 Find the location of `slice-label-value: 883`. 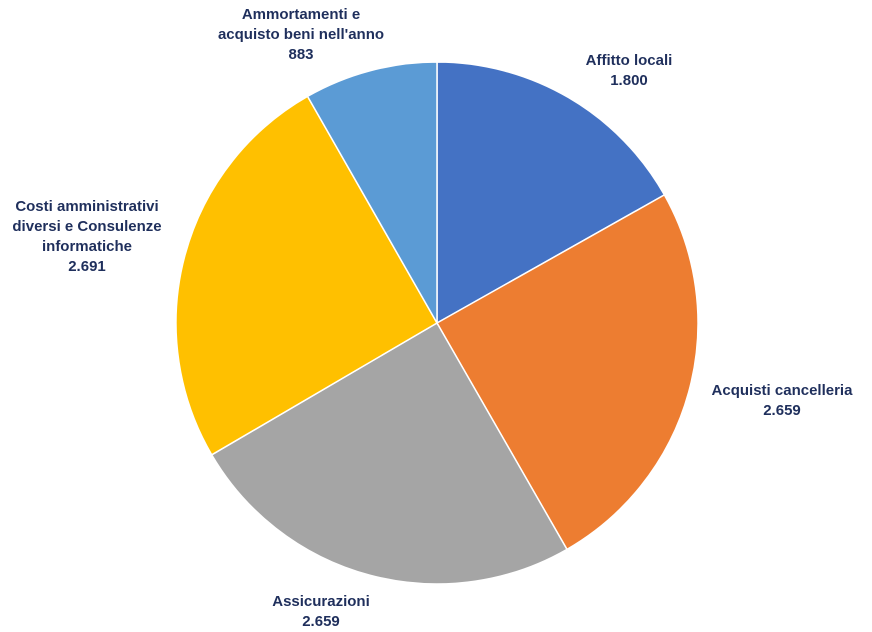

slice-label-value: 883 is located at coordinates (301, 54).